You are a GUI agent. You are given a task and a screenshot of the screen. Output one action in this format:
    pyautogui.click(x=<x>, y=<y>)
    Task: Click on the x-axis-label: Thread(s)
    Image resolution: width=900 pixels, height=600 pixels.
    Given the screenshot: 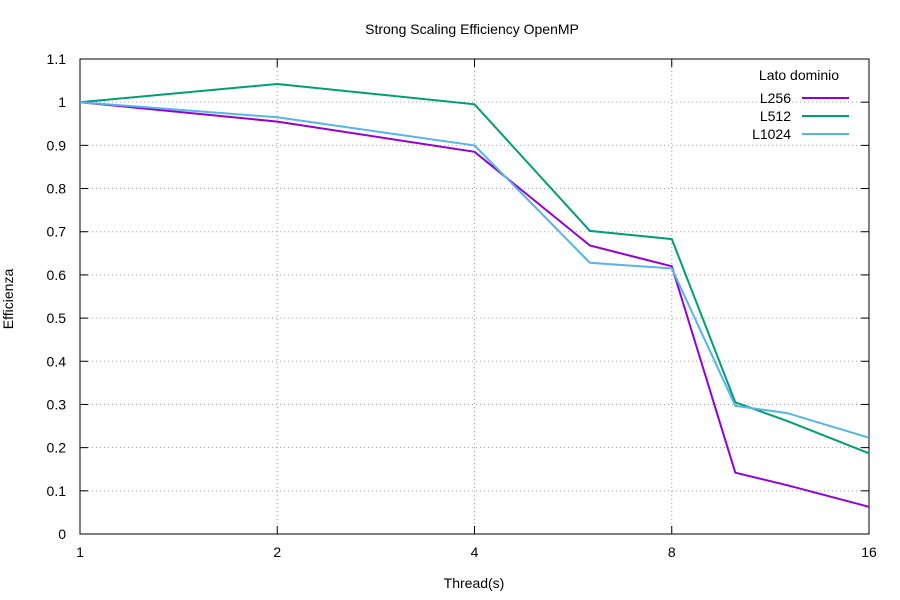 What is the action you would take?
    pyautogui.click(x=474, y=583)
    